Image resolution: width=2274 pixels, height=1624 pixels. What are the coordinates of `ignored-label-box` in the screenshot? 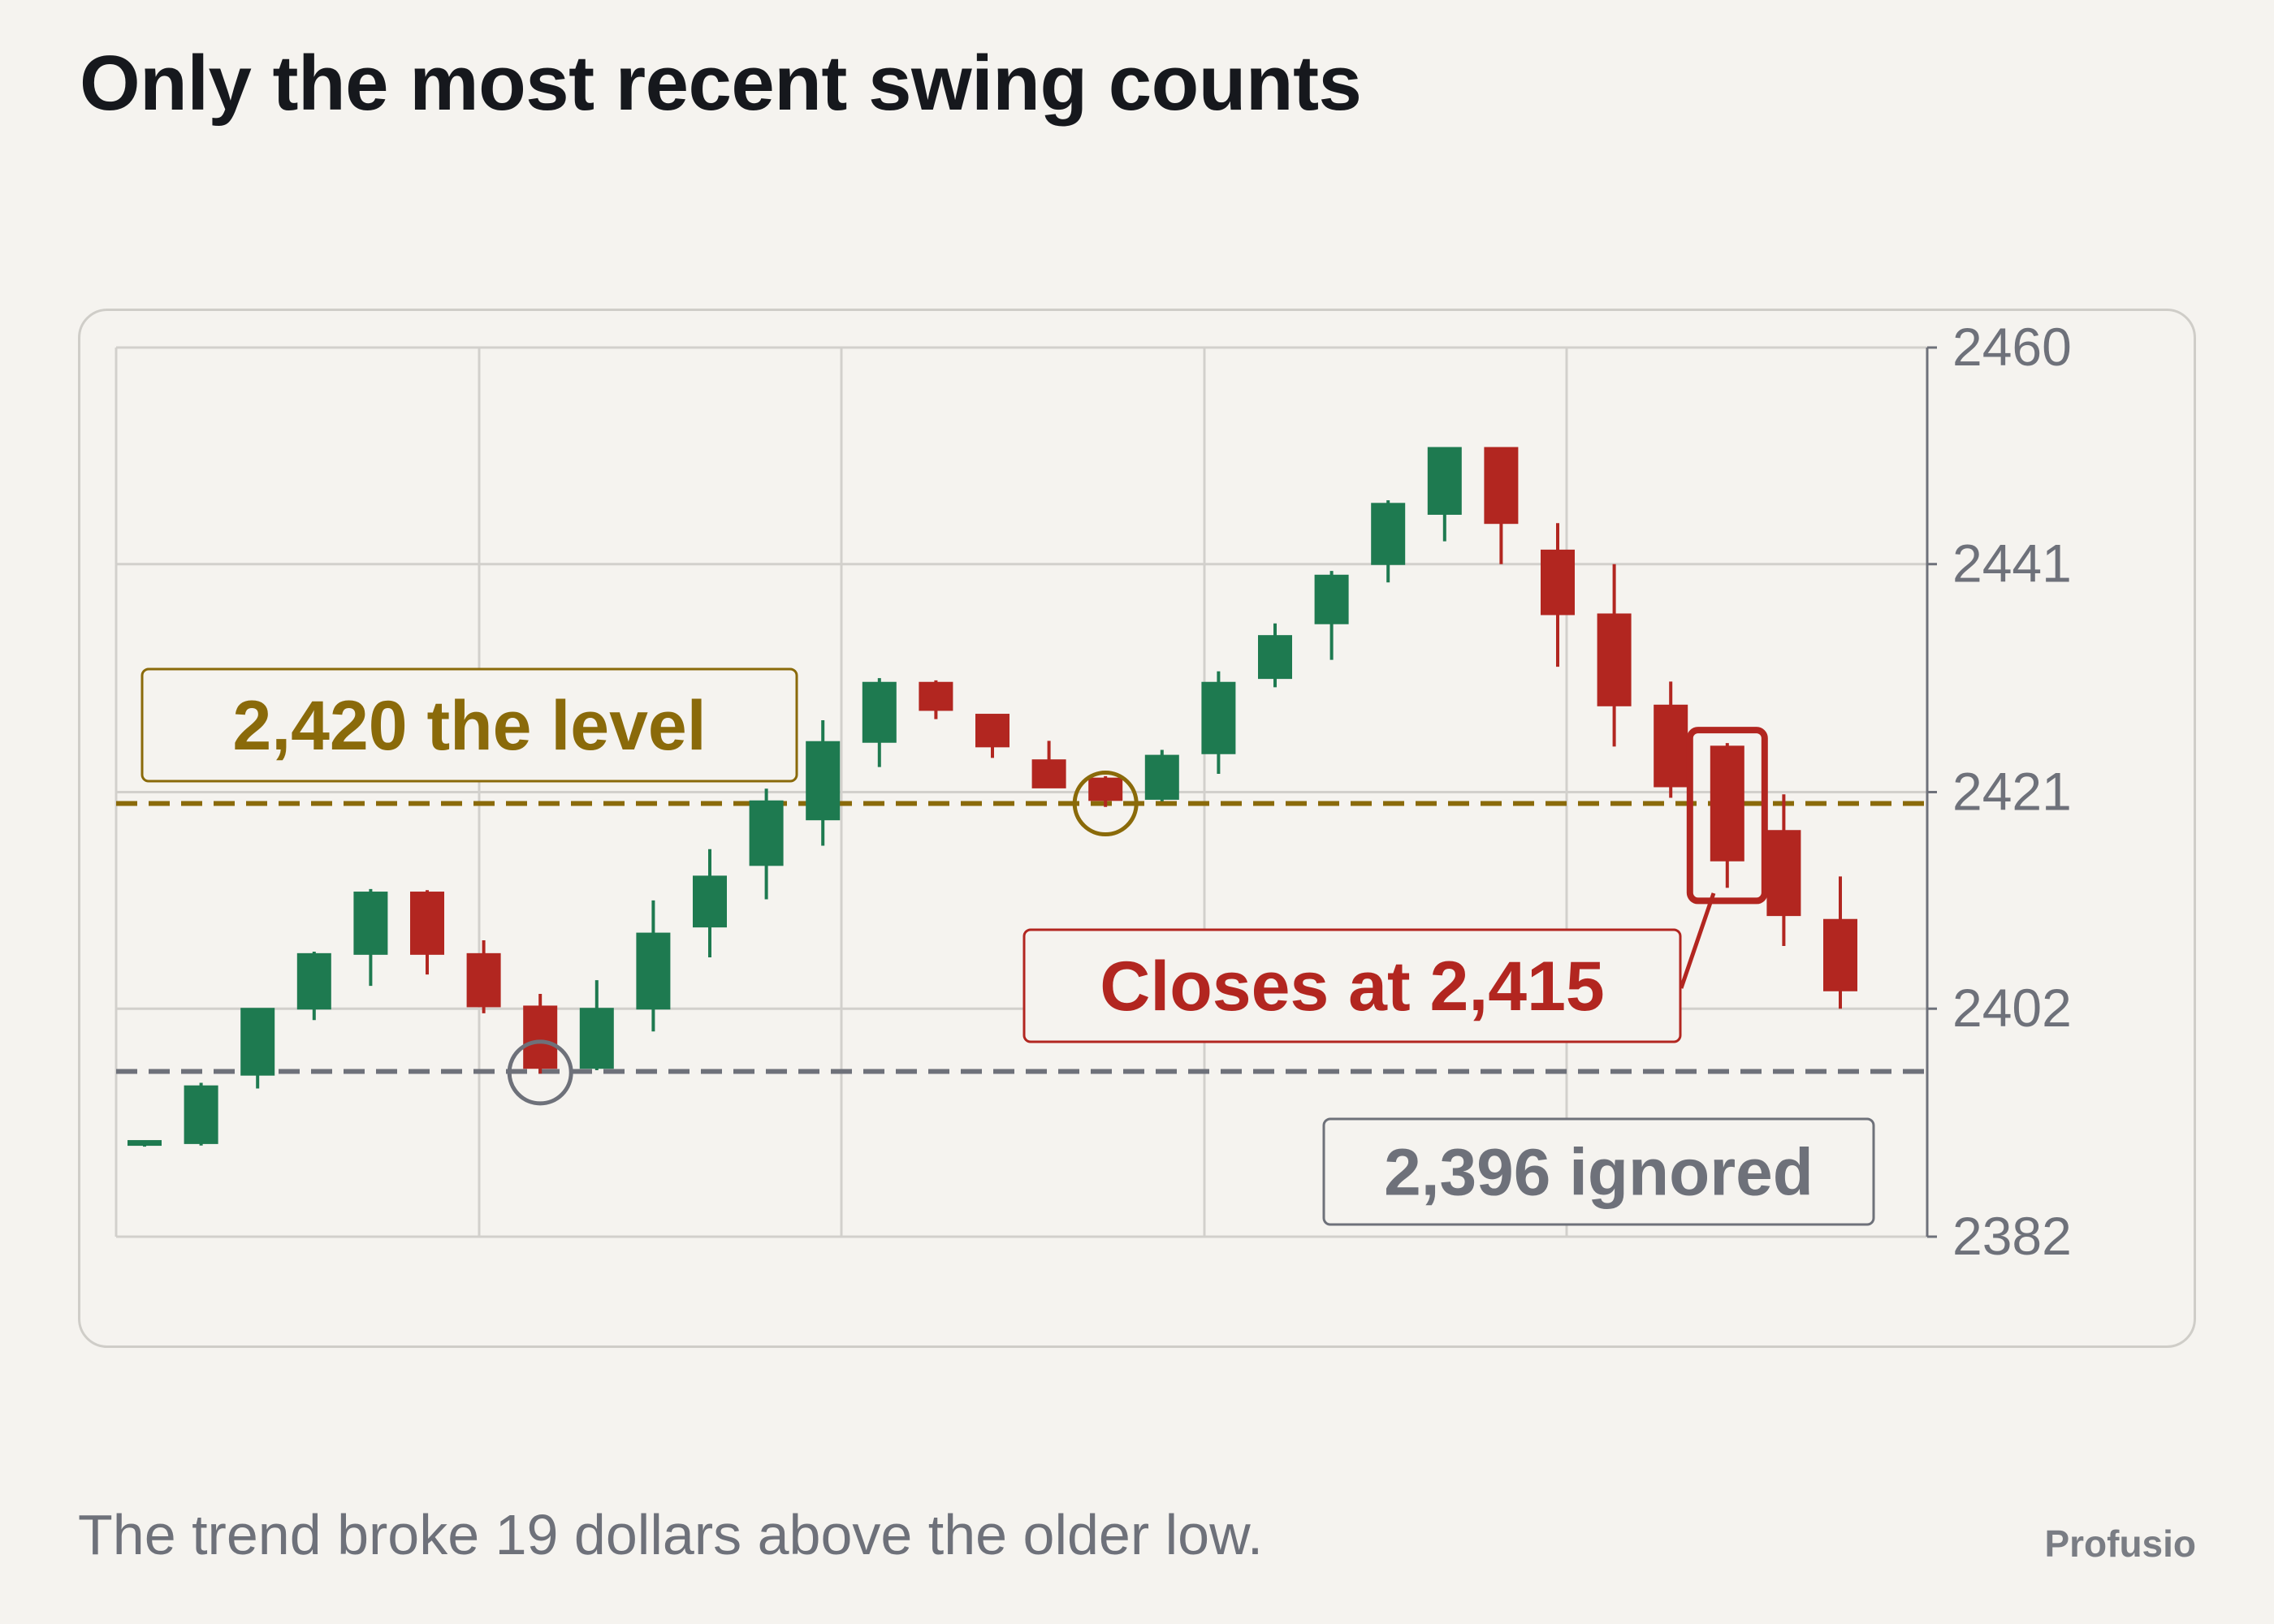 It's located at (1599, 1171).